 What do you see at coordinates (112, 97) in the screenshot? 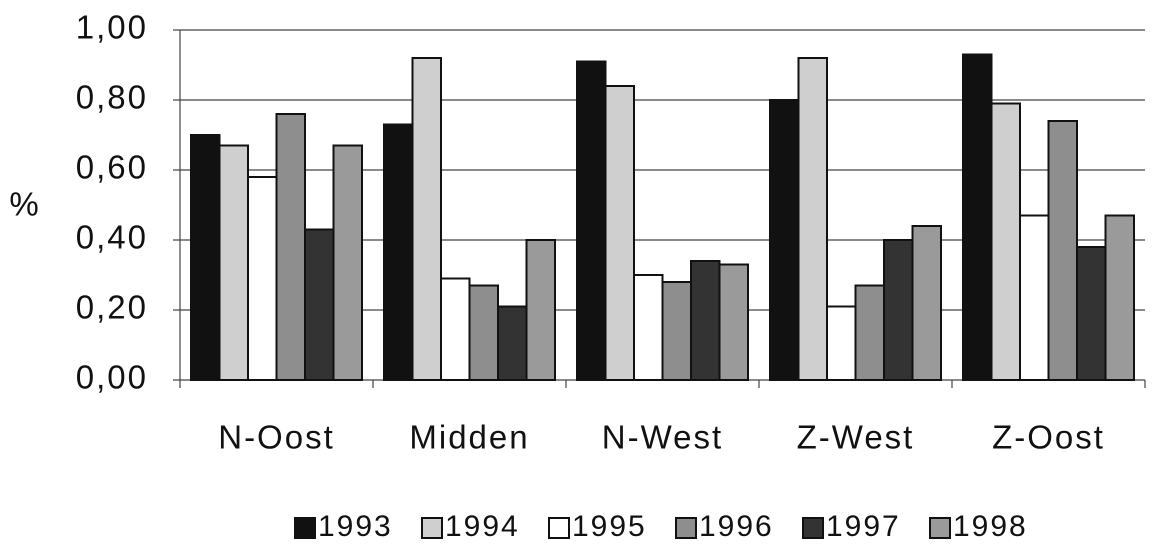
I see `y-tick-label: 0,80` at bounding box center [112, 97].